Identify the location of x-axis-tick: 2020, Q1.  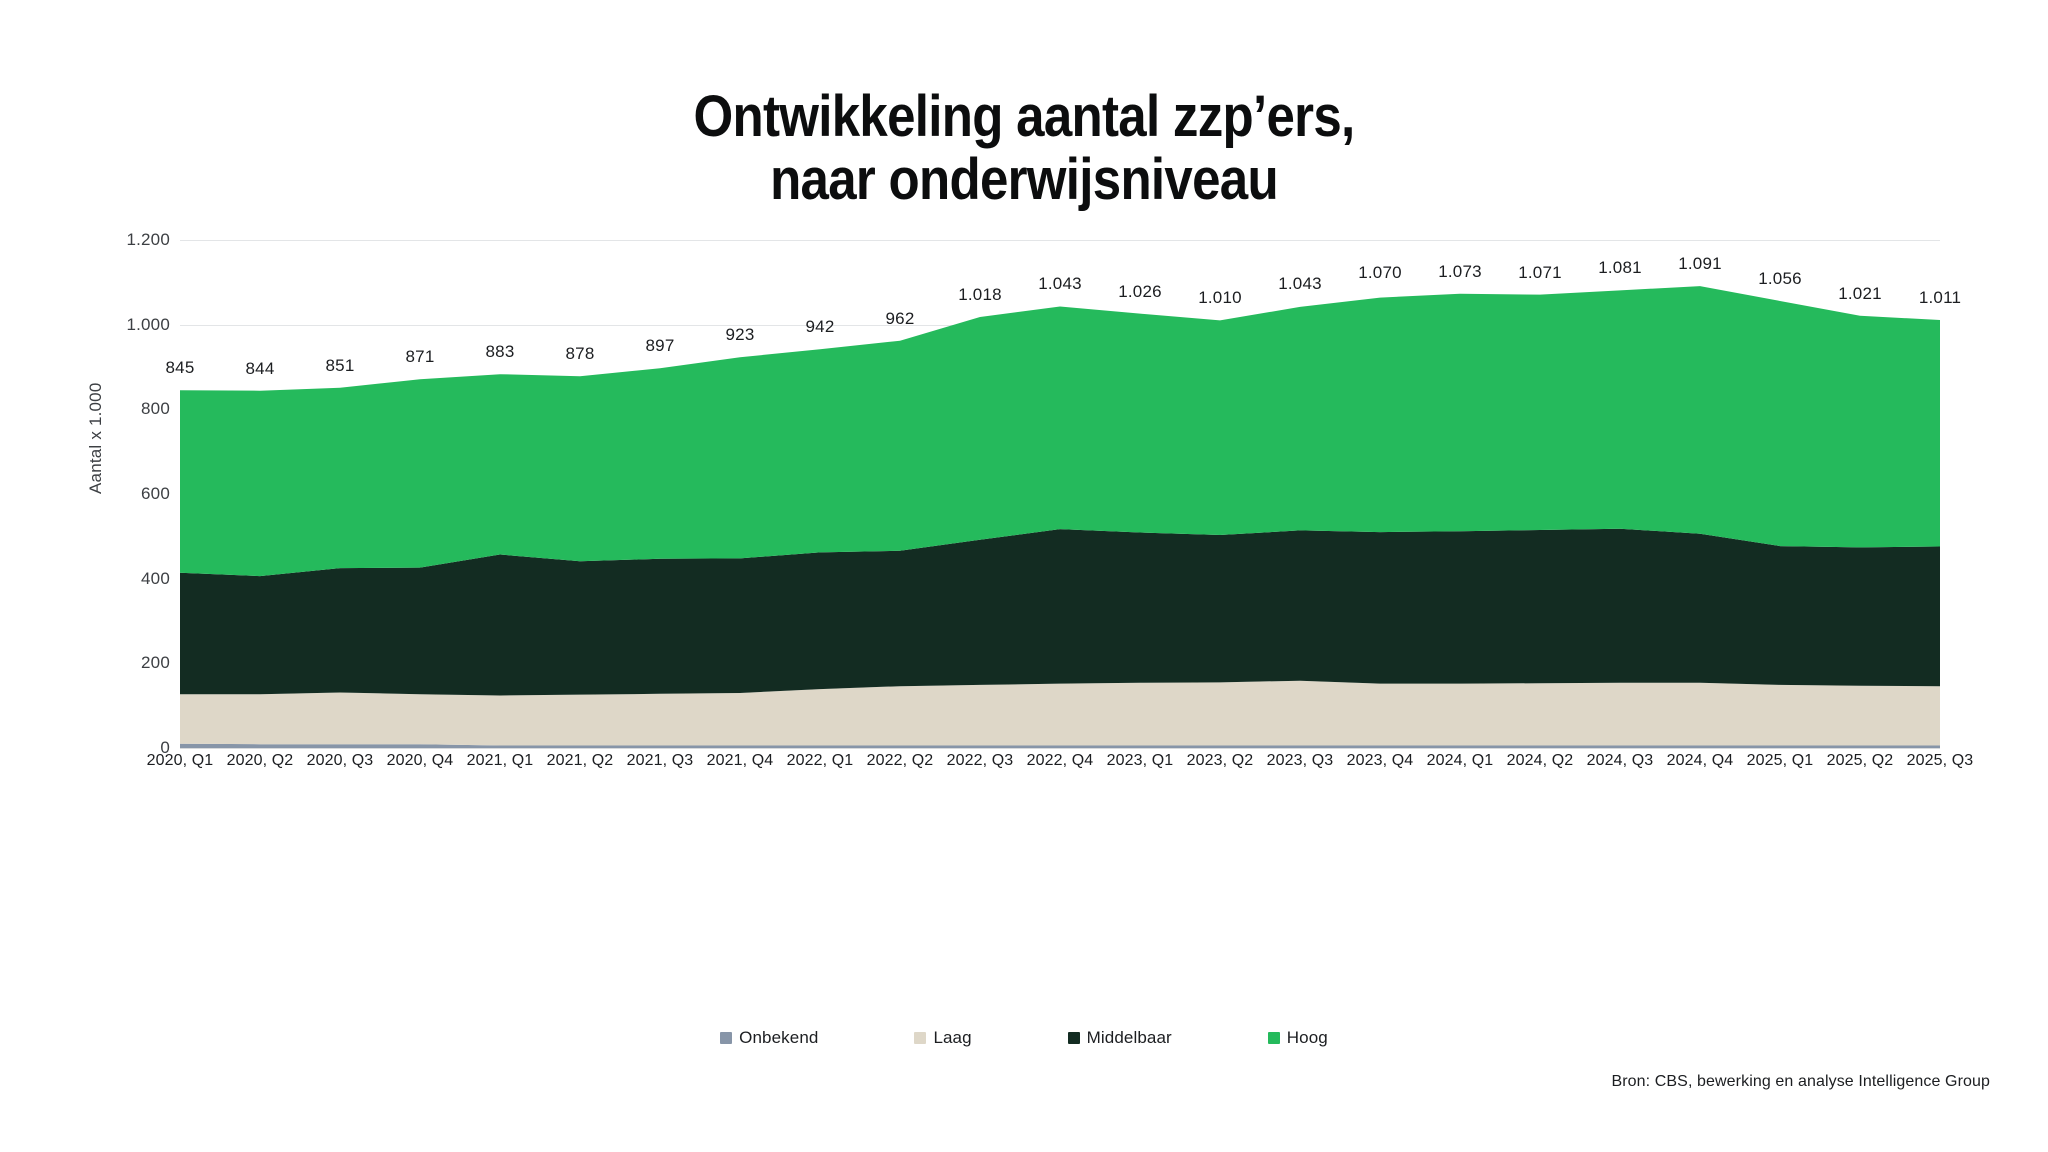
(180, 760).